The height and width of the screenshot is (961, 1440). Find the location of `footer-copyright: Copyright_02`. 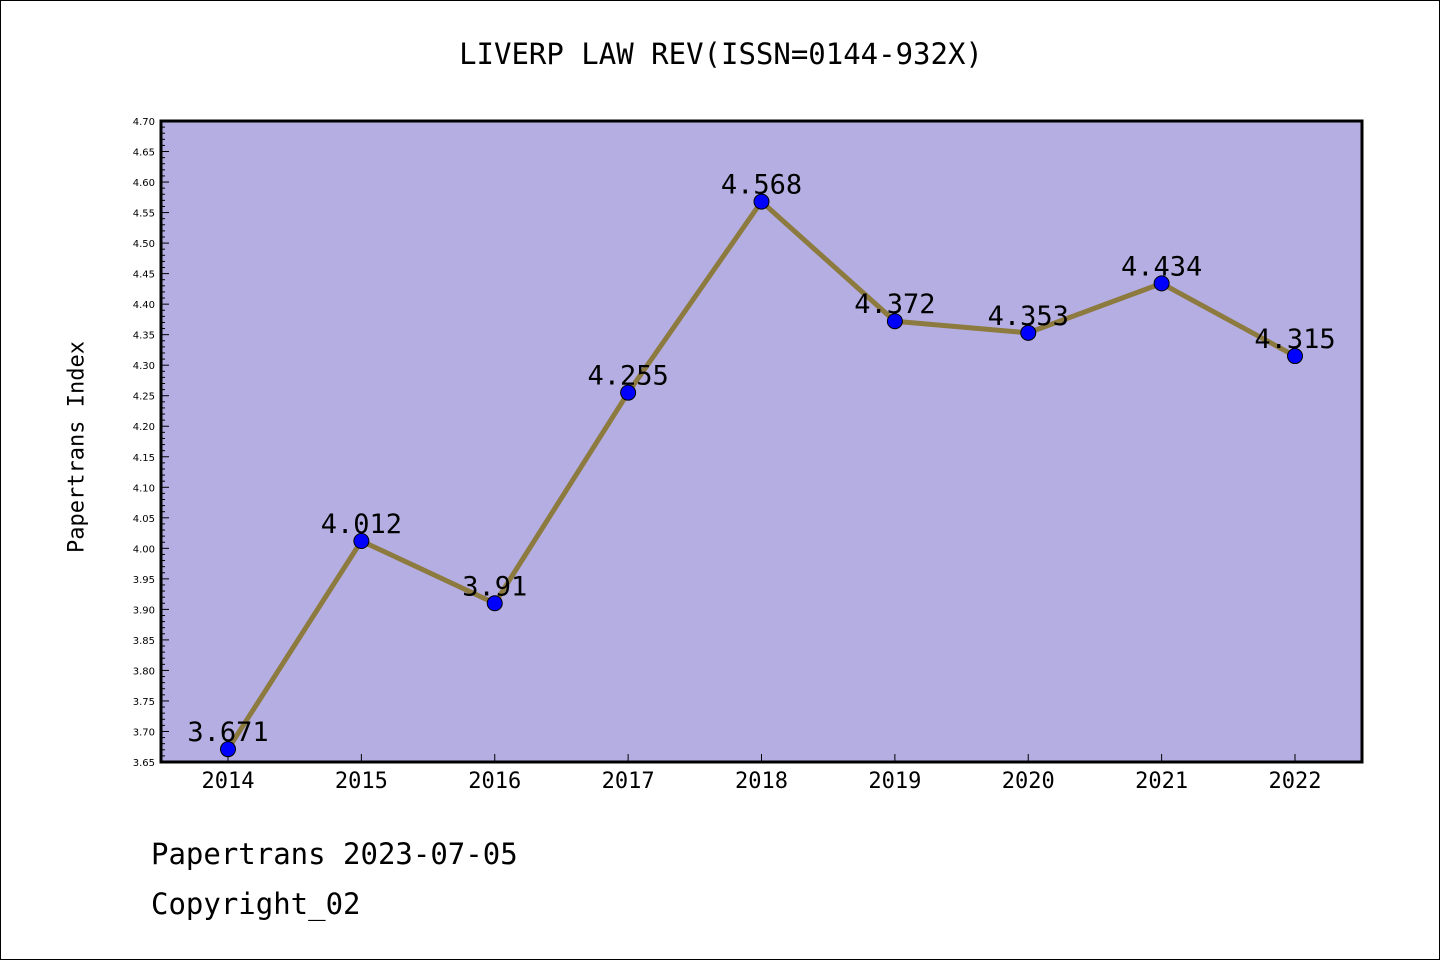

footer-copyright: Copyright_02 is located at coordinates (256, 904).